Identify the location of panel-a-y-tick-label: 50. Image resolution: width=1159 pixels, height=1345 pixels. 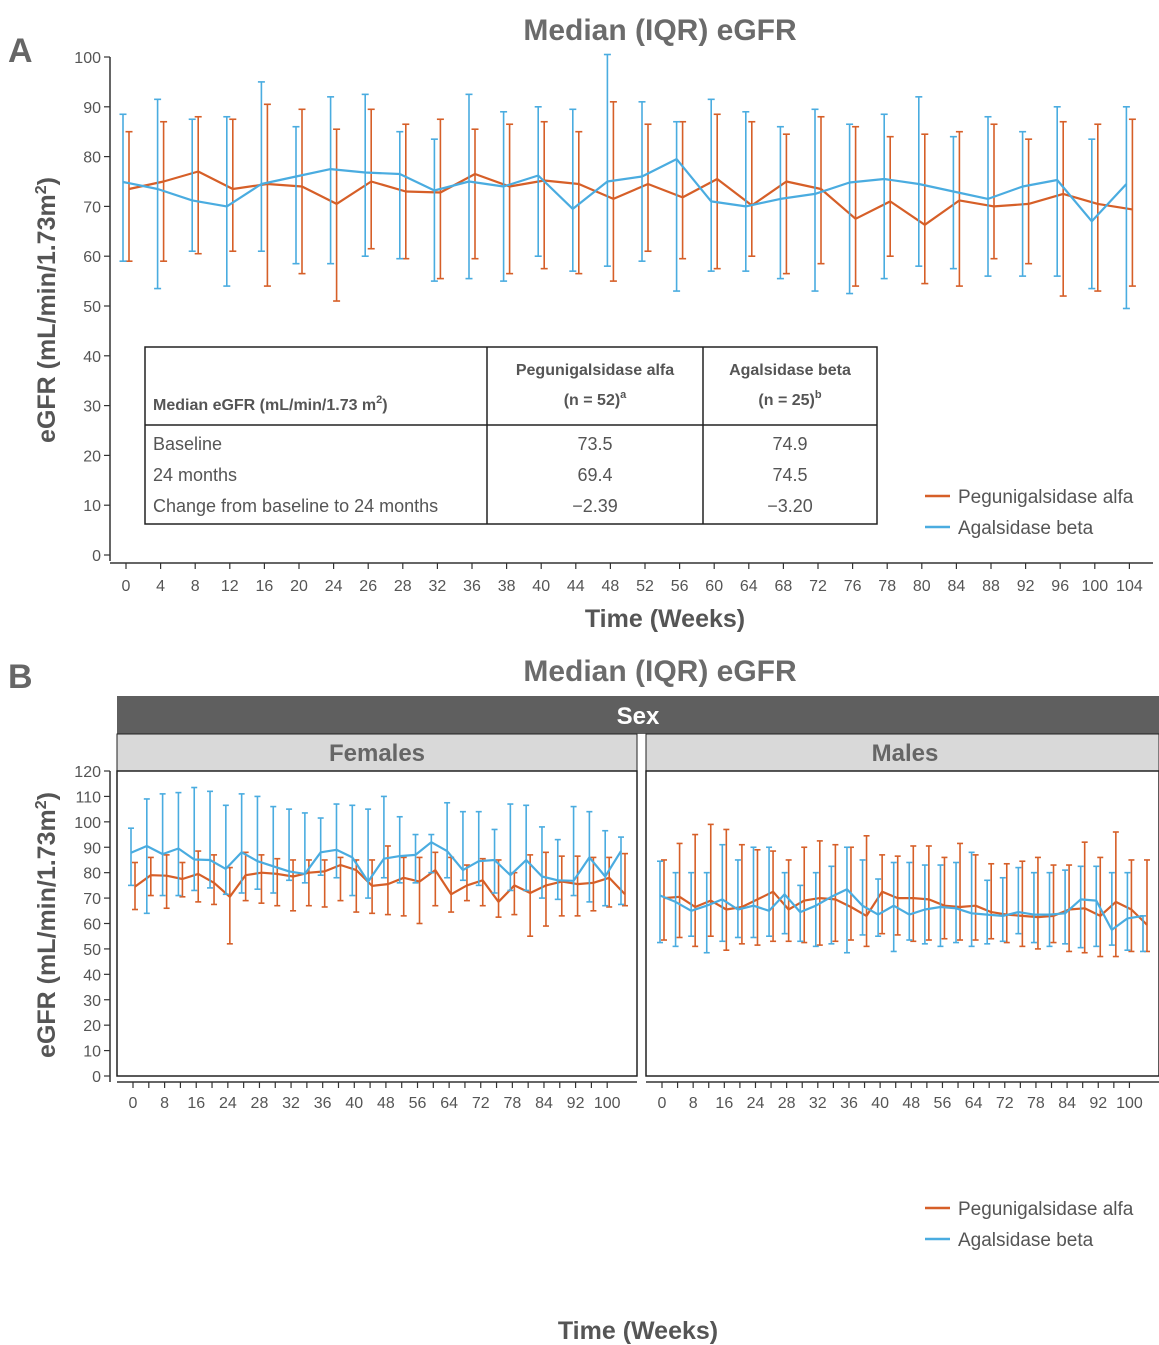
(92, 307).